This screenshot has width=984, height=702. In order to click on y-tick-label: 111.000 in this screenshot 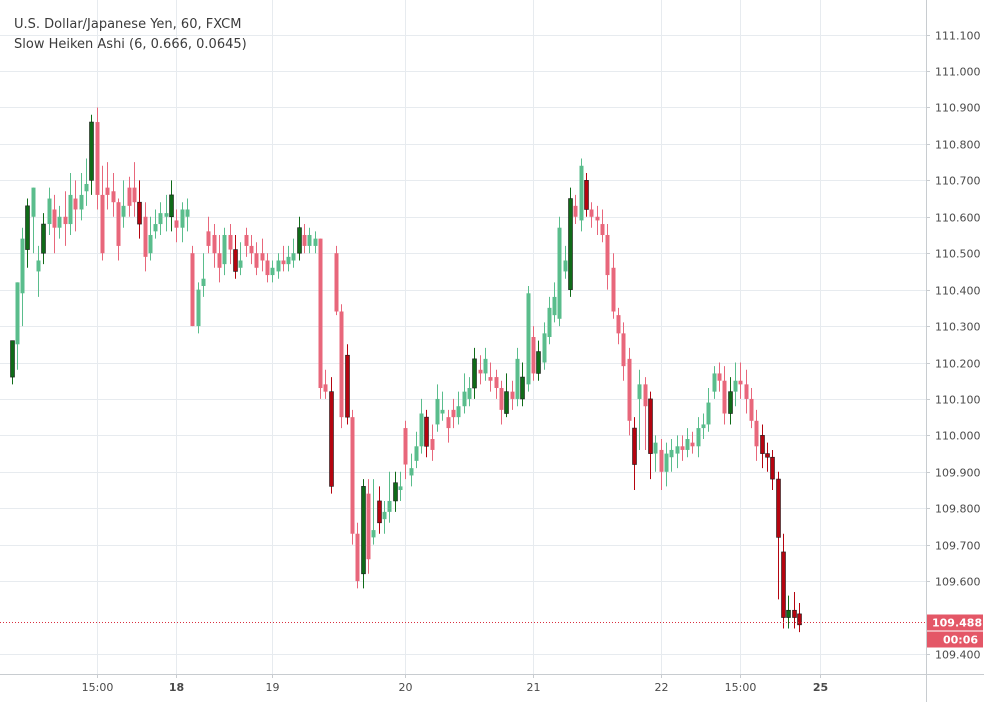, I will do `click(958, 72)`.